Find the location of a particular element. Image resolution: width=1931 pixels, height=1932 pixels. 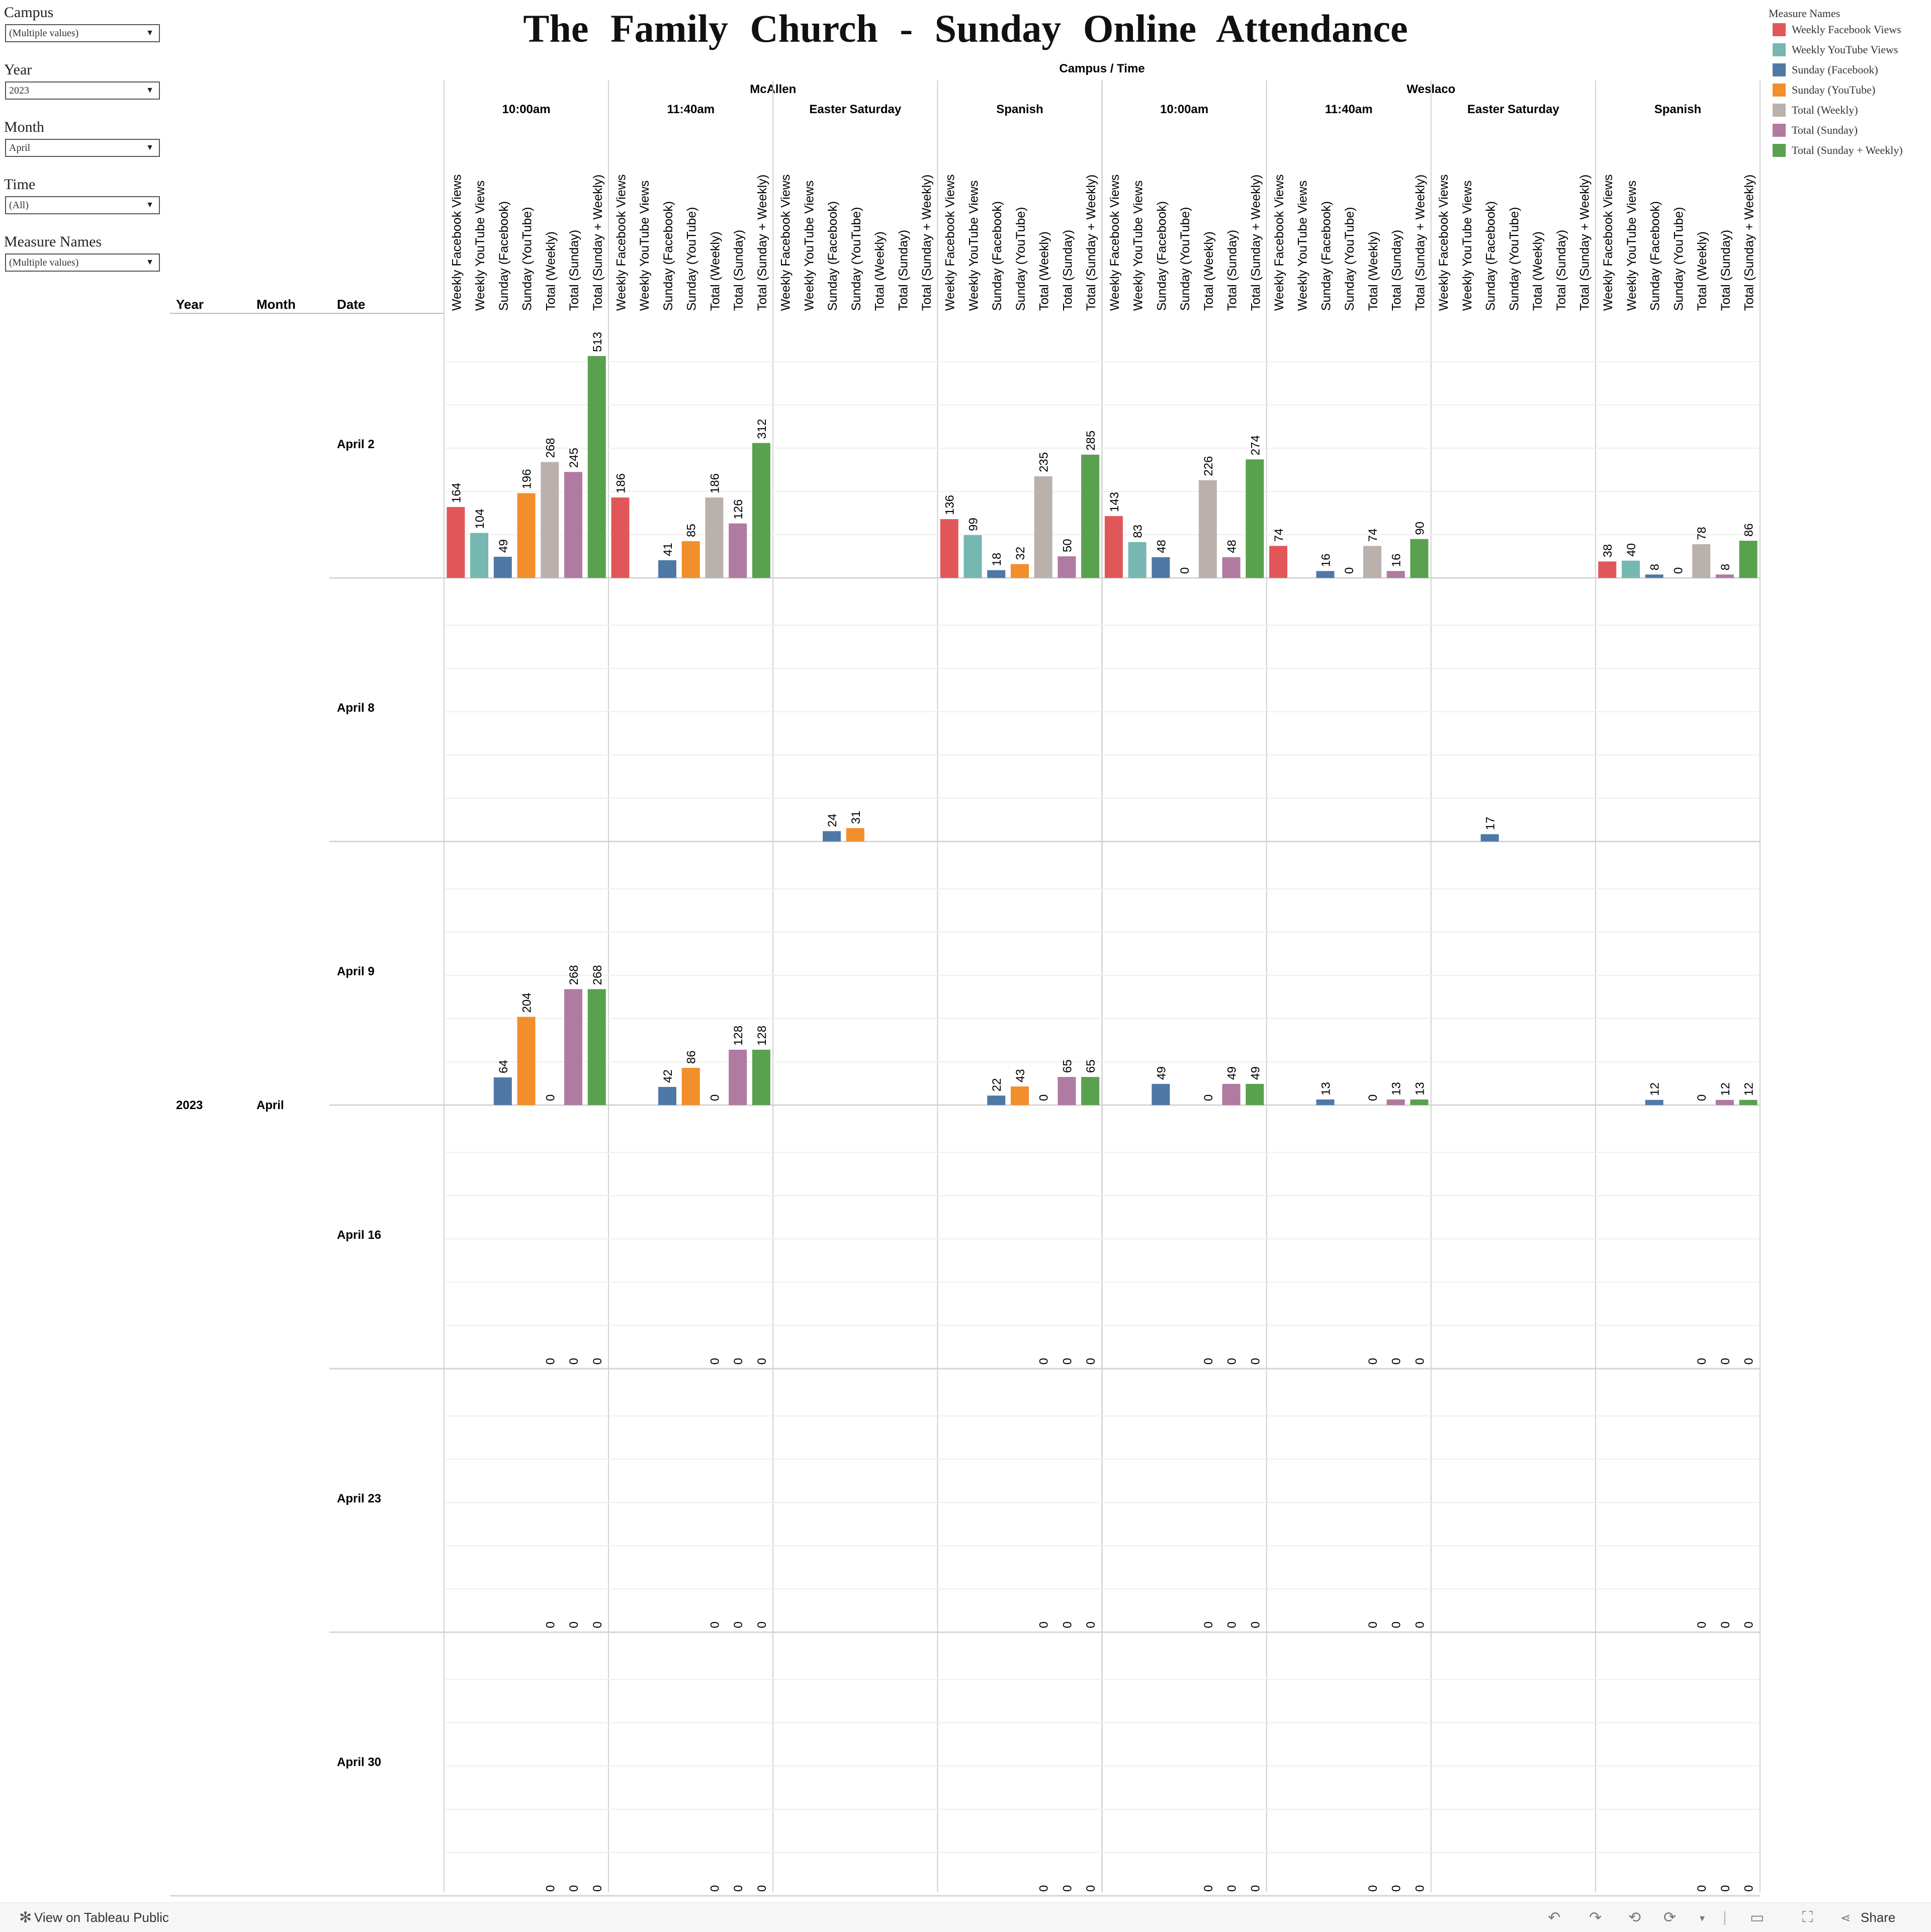

month-filter-label: Month is located at coordinates (24, 127).